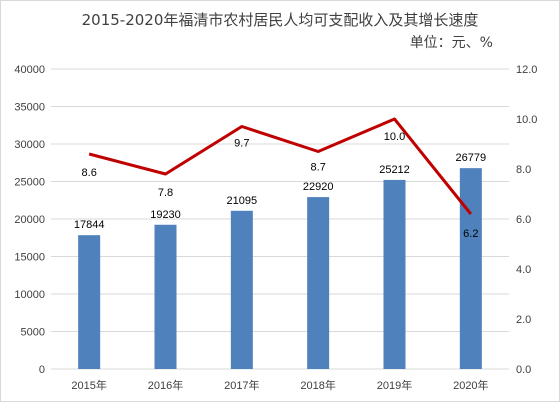 The width and height of the screenshot is (560, 402). Describe the element at coordinates (29, 295) in the screenshot. I see `y-left-tick-label: 10000` at that location.